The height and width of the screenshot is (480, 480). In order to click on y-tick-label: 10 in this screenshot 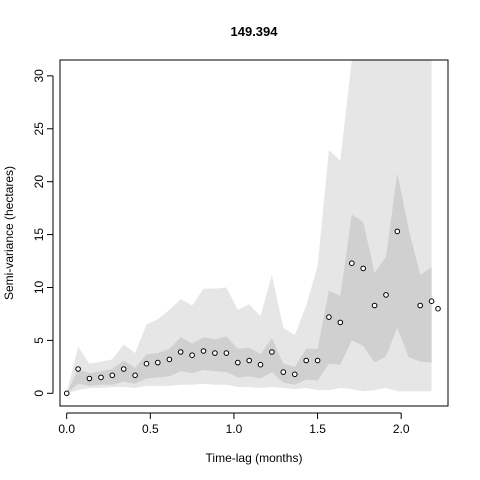, I will do `click(39, 287)`.